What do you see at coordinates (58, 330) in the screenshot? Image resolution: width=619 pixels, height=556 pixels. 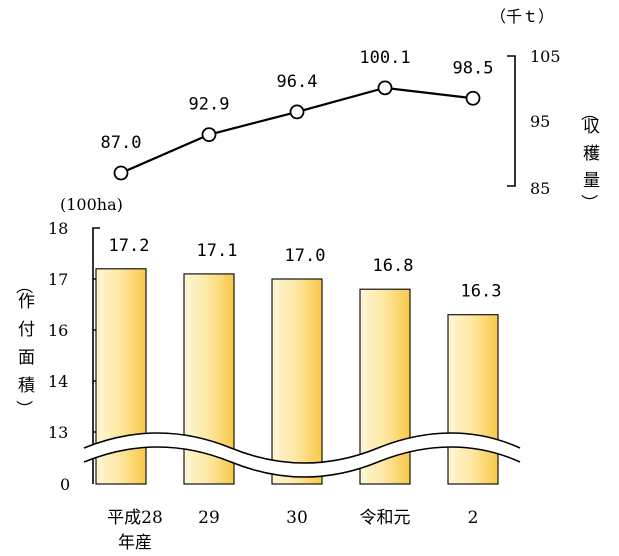 I see `bar-ytick-16: 16` at bounding box center [58, 330].